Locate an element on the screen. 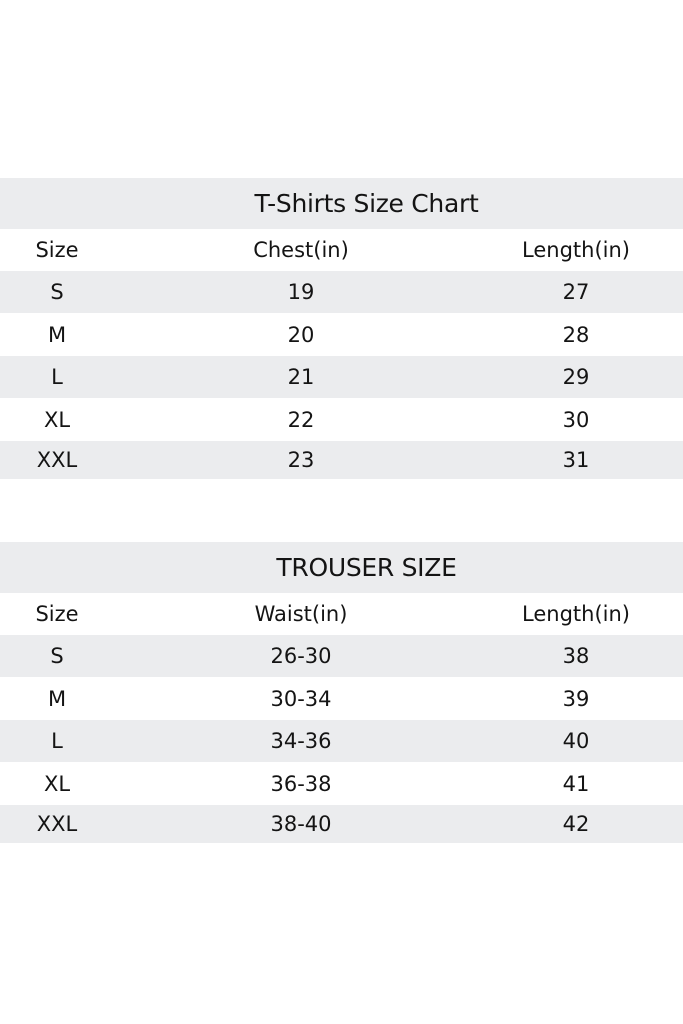 The height and width of the screenshot is (1024, 683). table-row: L 21 29 is located at coordinates (341, 377).